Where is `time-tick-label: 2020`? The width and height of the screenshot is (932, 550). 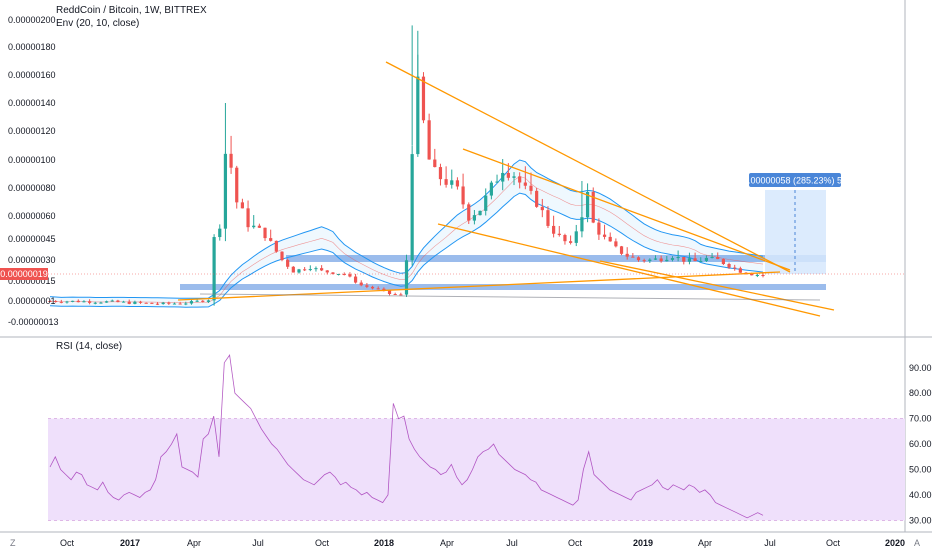 time-tick-label: 2020 is located at coordinates (895, 543).